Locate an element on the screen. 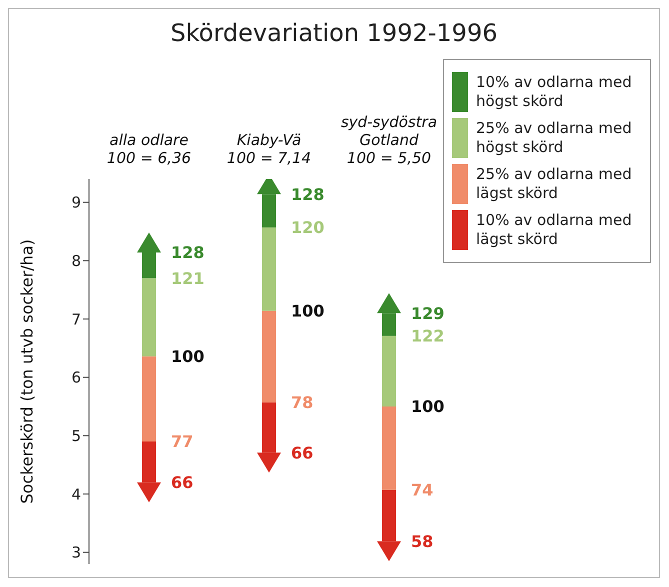 The image size is (669, 587). annotation: 129 is located at coordinates (427, 313).